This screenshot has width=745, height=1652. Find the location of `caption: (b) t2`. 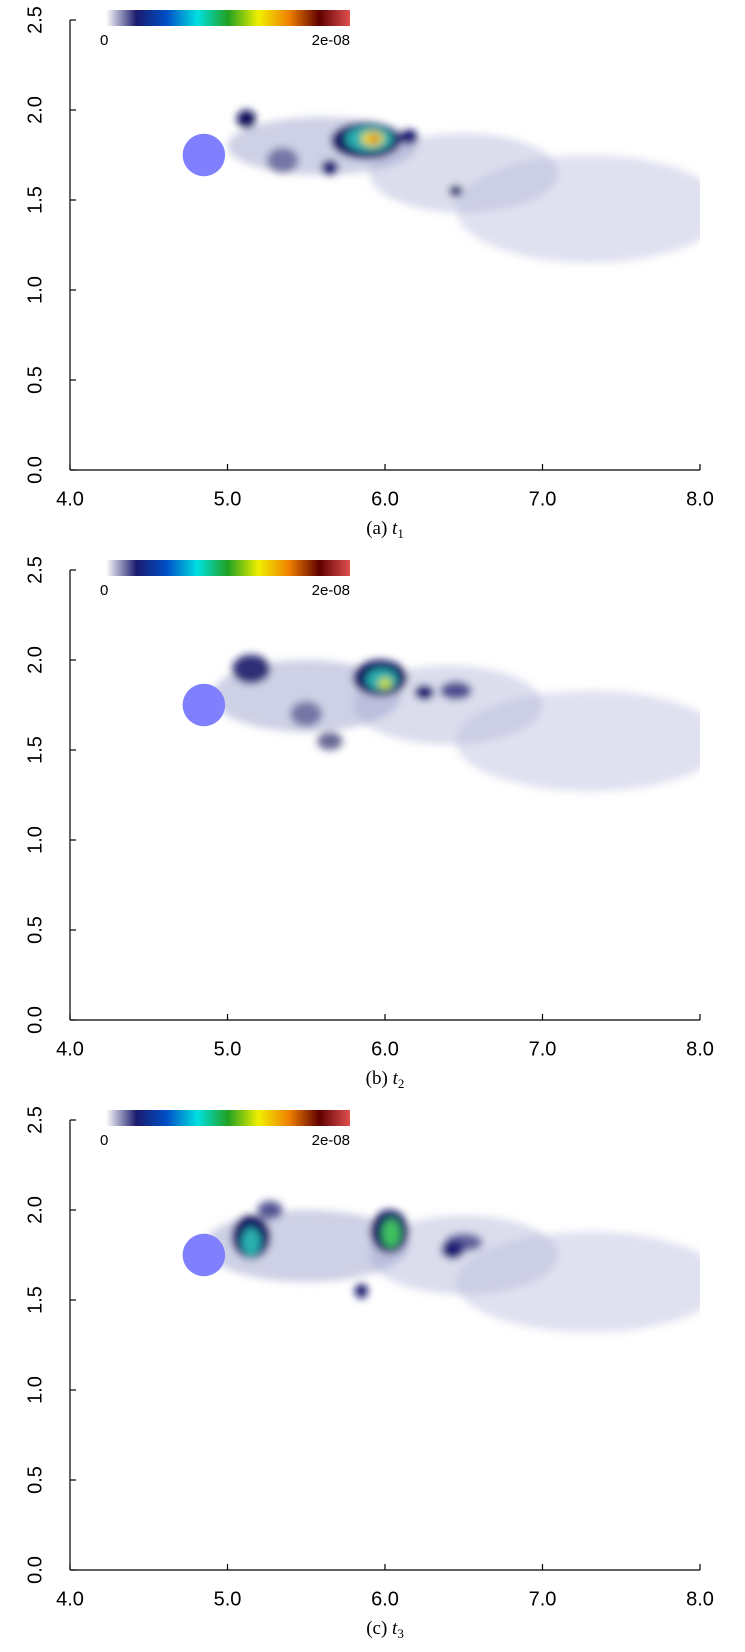

caption: (b) t2 is located at coordinates (385, 1079).